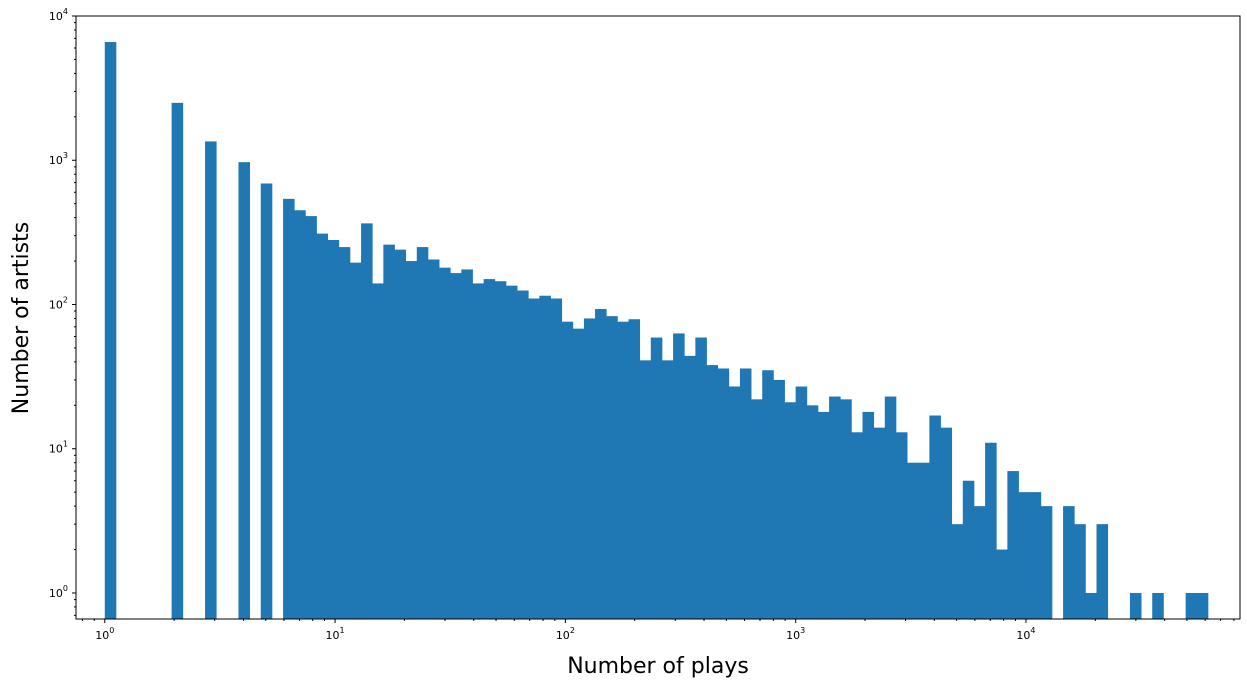 The image size is (1247, 687). Describe the element at coordinates (1025, 634) in the screenshot. I see `x-tick-label: 10⁴` at that location.